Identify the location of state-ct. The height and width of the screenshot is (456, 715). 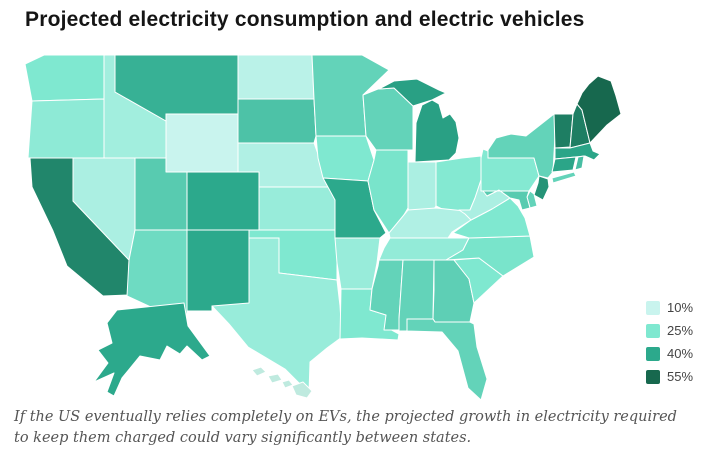
(564, 164).